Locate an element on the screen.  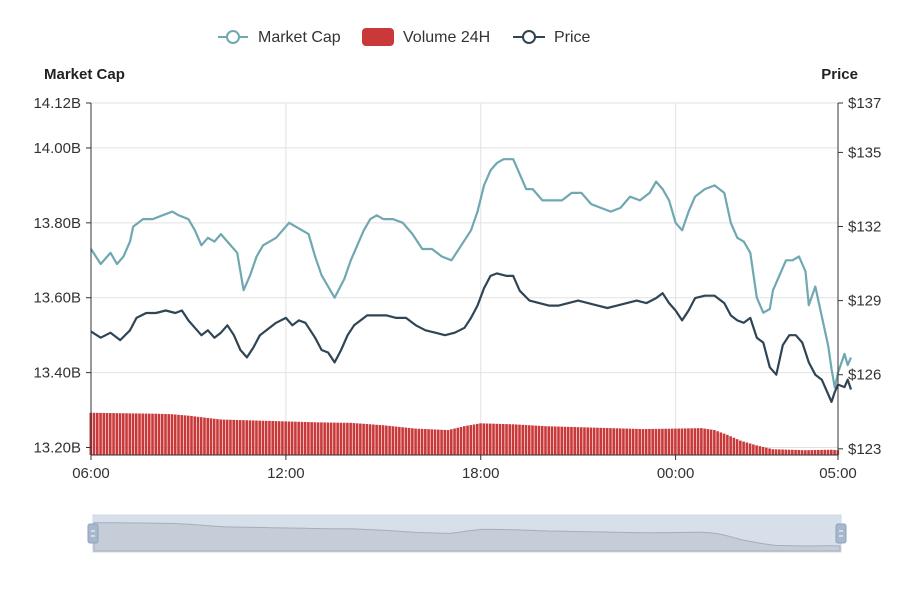
legend-rect-icon is located at coordinates (378, 37).